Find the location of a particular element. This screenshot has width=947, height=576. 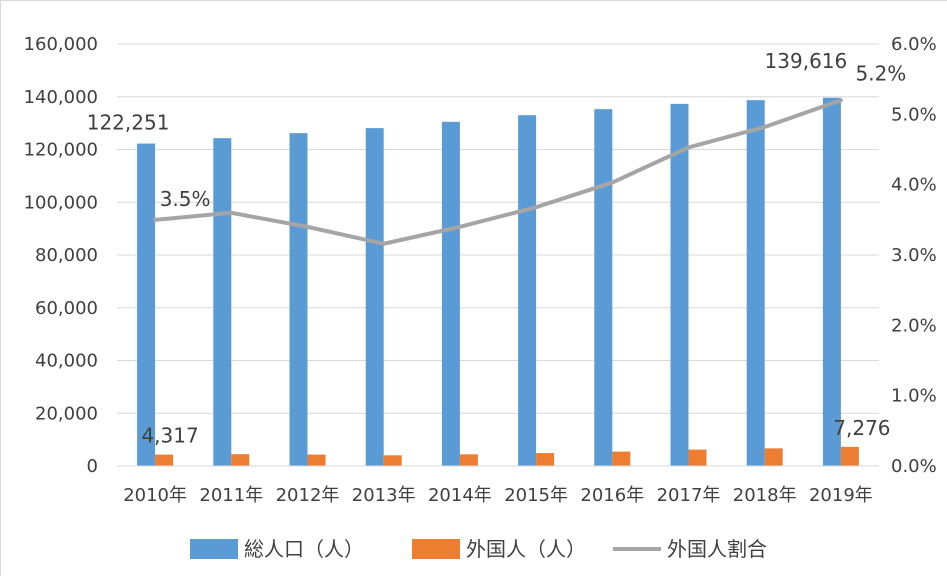

legend-total-population-label: 総人口（人） is located at coordinates (304, 549).